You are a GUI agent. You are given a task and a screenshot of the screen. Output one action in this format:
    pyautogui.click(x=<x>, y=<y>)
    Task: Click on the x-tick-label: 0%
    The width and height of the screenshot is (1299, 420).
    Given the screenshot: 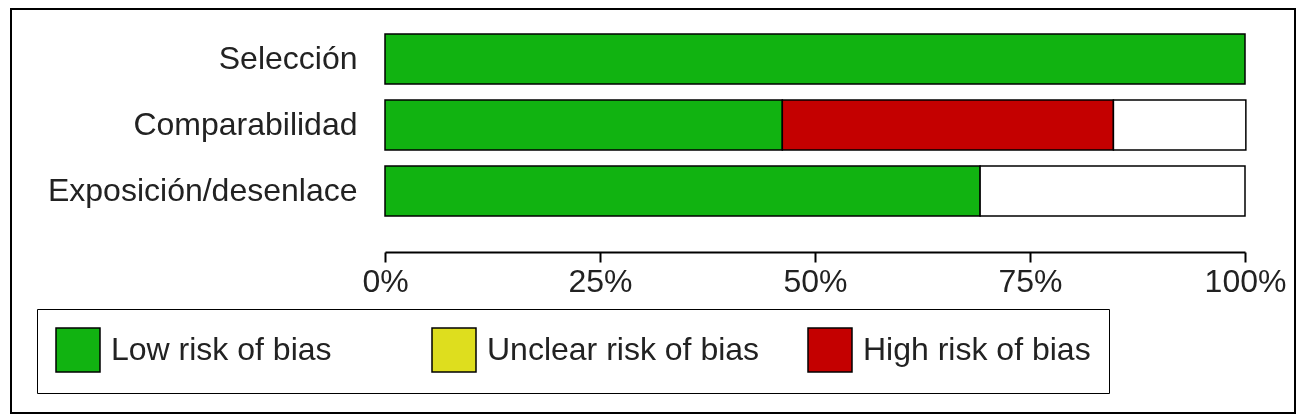 What is the action you would take?
    pyautogui.click(x=385, y=280)
    